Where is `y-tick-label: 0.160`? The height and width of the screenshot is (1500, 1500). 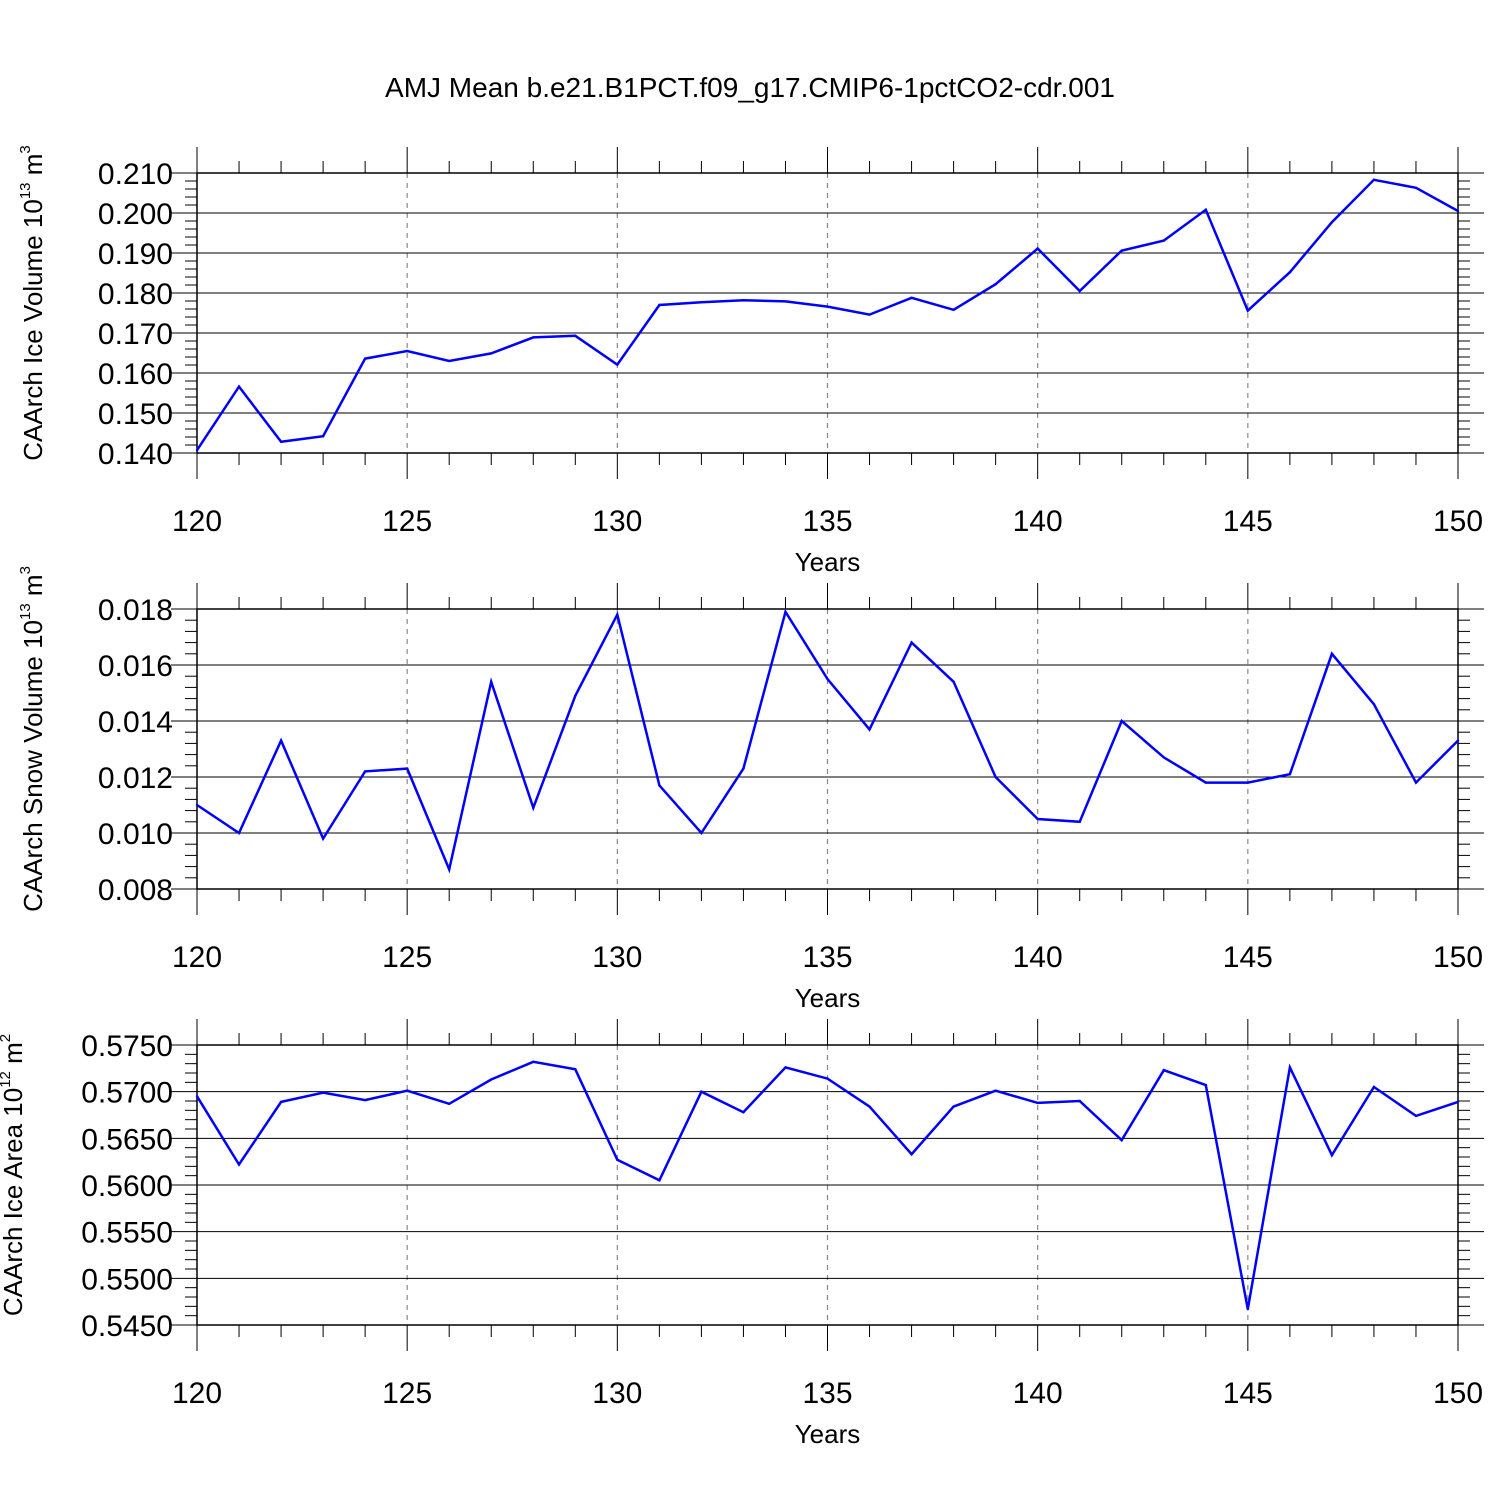 y-tick-label: 0.160 is located at coordinates (135, 374).